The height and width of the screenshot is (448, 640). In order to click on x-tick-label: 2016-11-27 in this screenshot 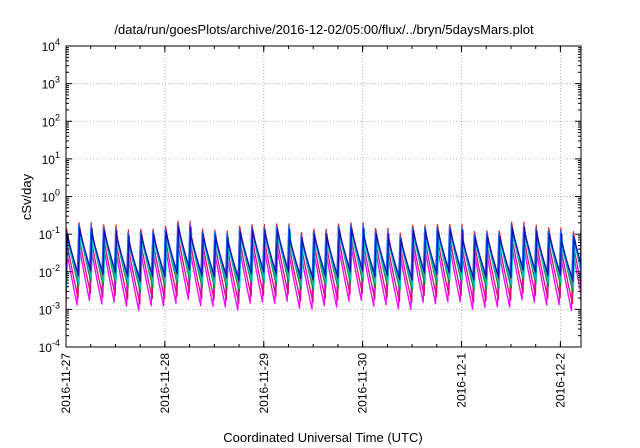, I will do `click(66, 383)`.